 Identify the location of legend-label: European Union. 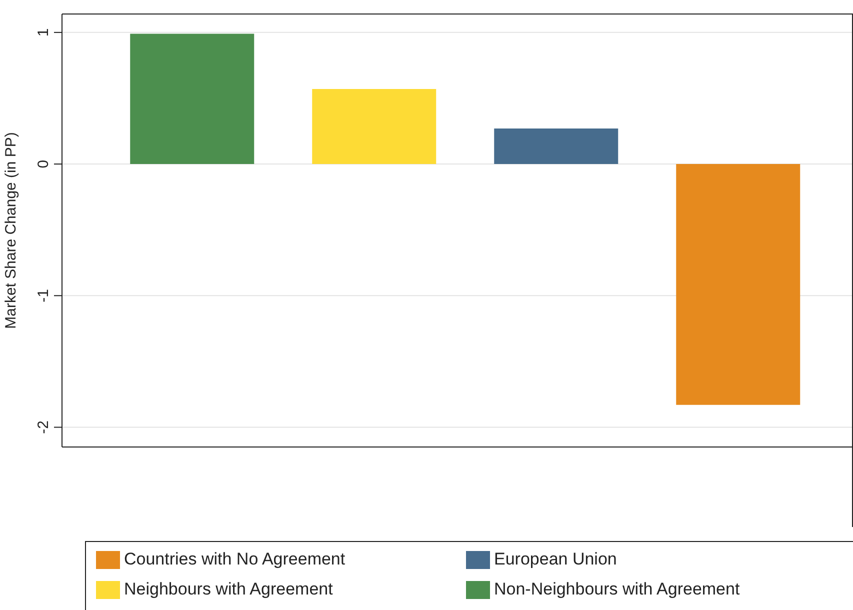
(555, 558).